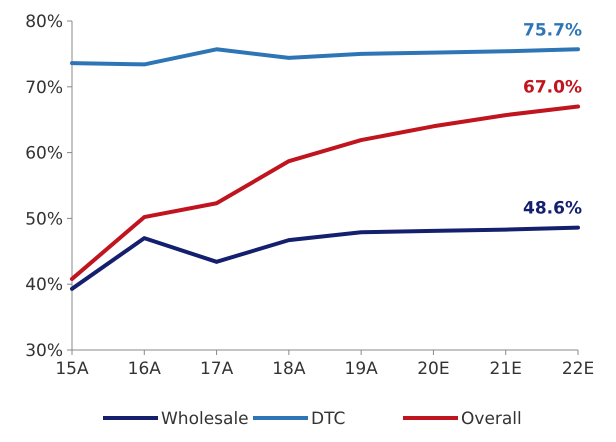 The image size is (616, 442). I want to click on x-tick-label: 21E, so click(506, 369).